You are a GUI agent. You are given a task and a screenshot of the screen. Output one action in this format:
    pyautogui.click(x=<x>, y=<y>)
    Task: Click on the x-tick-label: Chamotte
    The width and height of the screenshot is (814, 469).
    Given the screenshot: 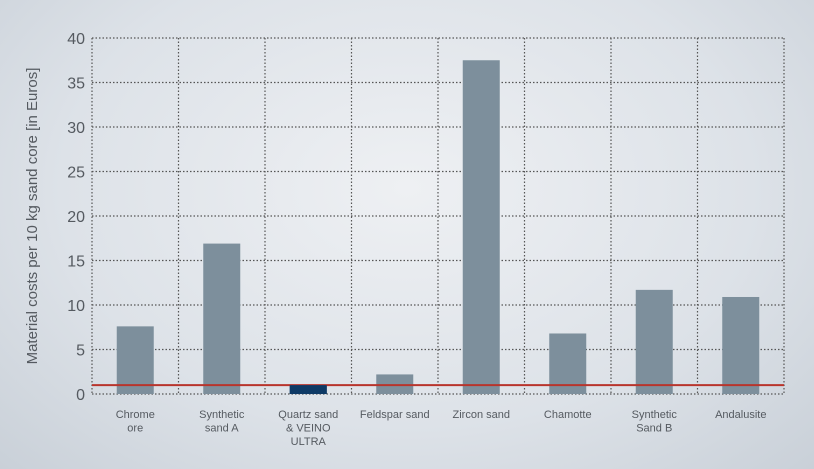 What is the action you would take?
    pyautogui.click(x=568, y=415)
    